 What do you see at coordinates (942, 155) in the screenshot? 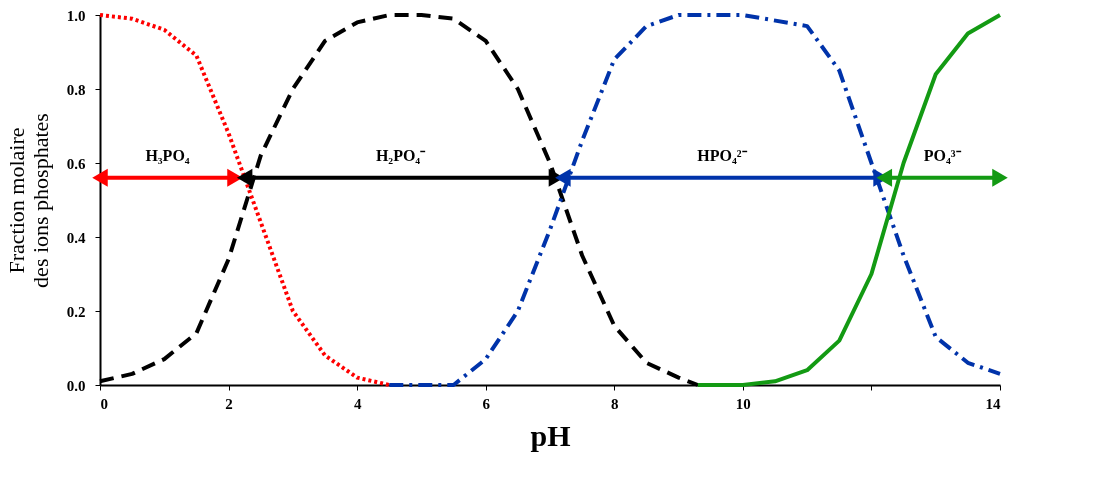
I see `series-label: PO₄³⁻` at bounding box center [942, 155].